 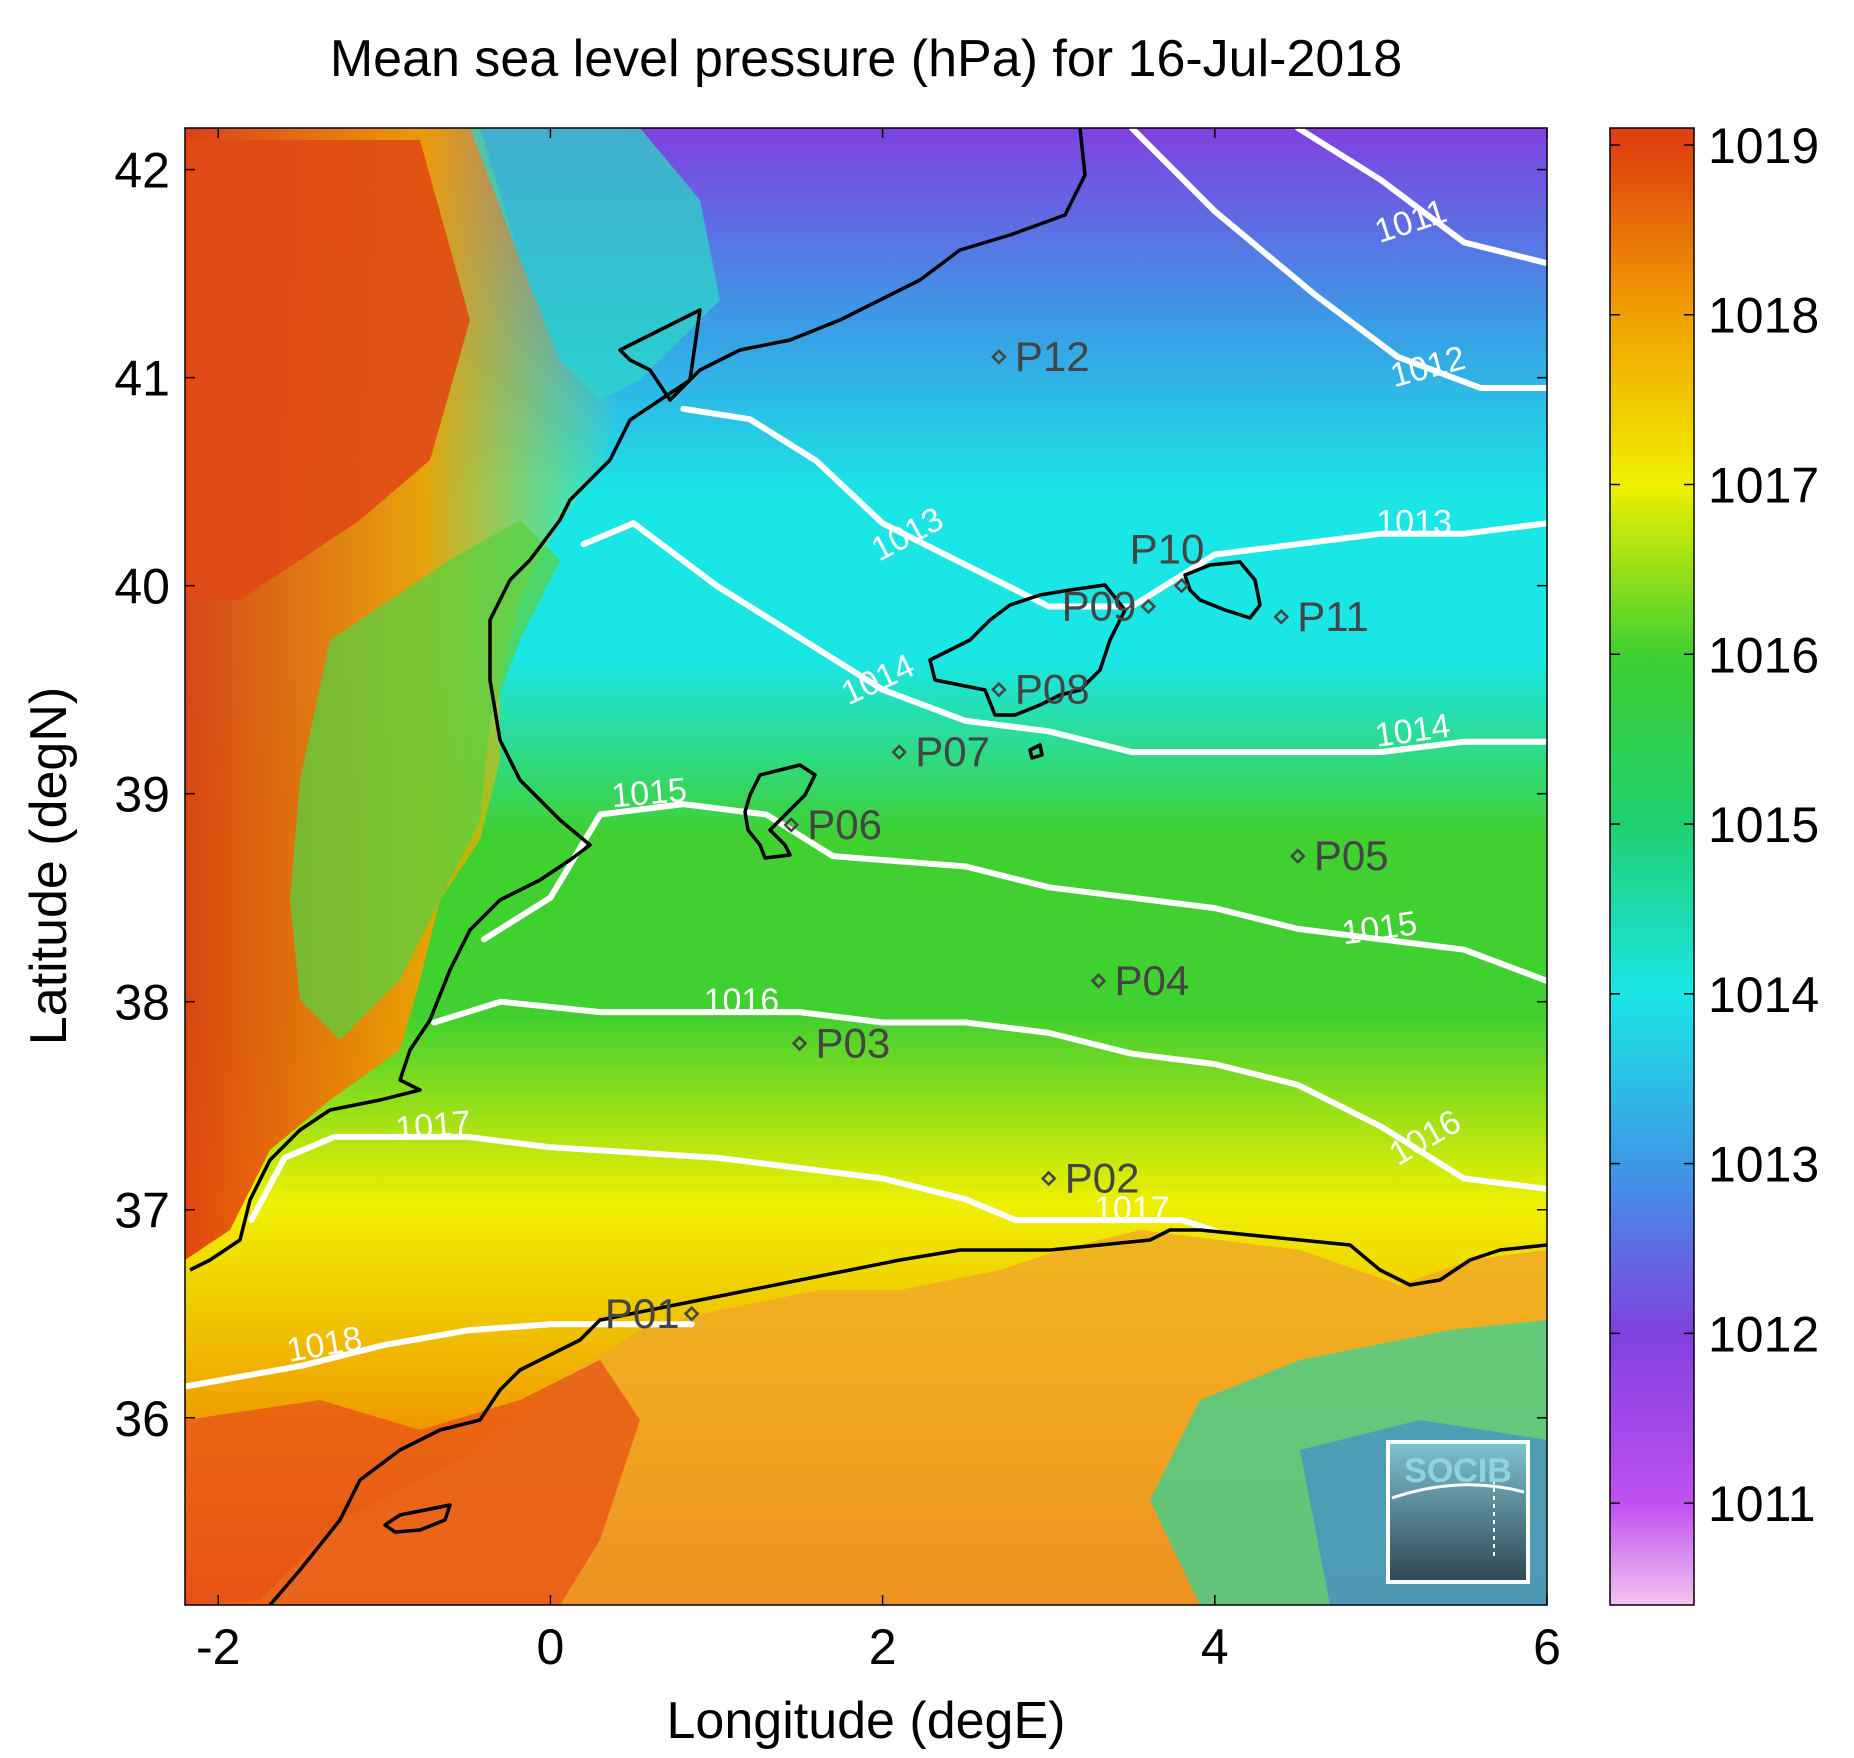 I want to click on station-marker-P04, so click(x=1098, y=981).